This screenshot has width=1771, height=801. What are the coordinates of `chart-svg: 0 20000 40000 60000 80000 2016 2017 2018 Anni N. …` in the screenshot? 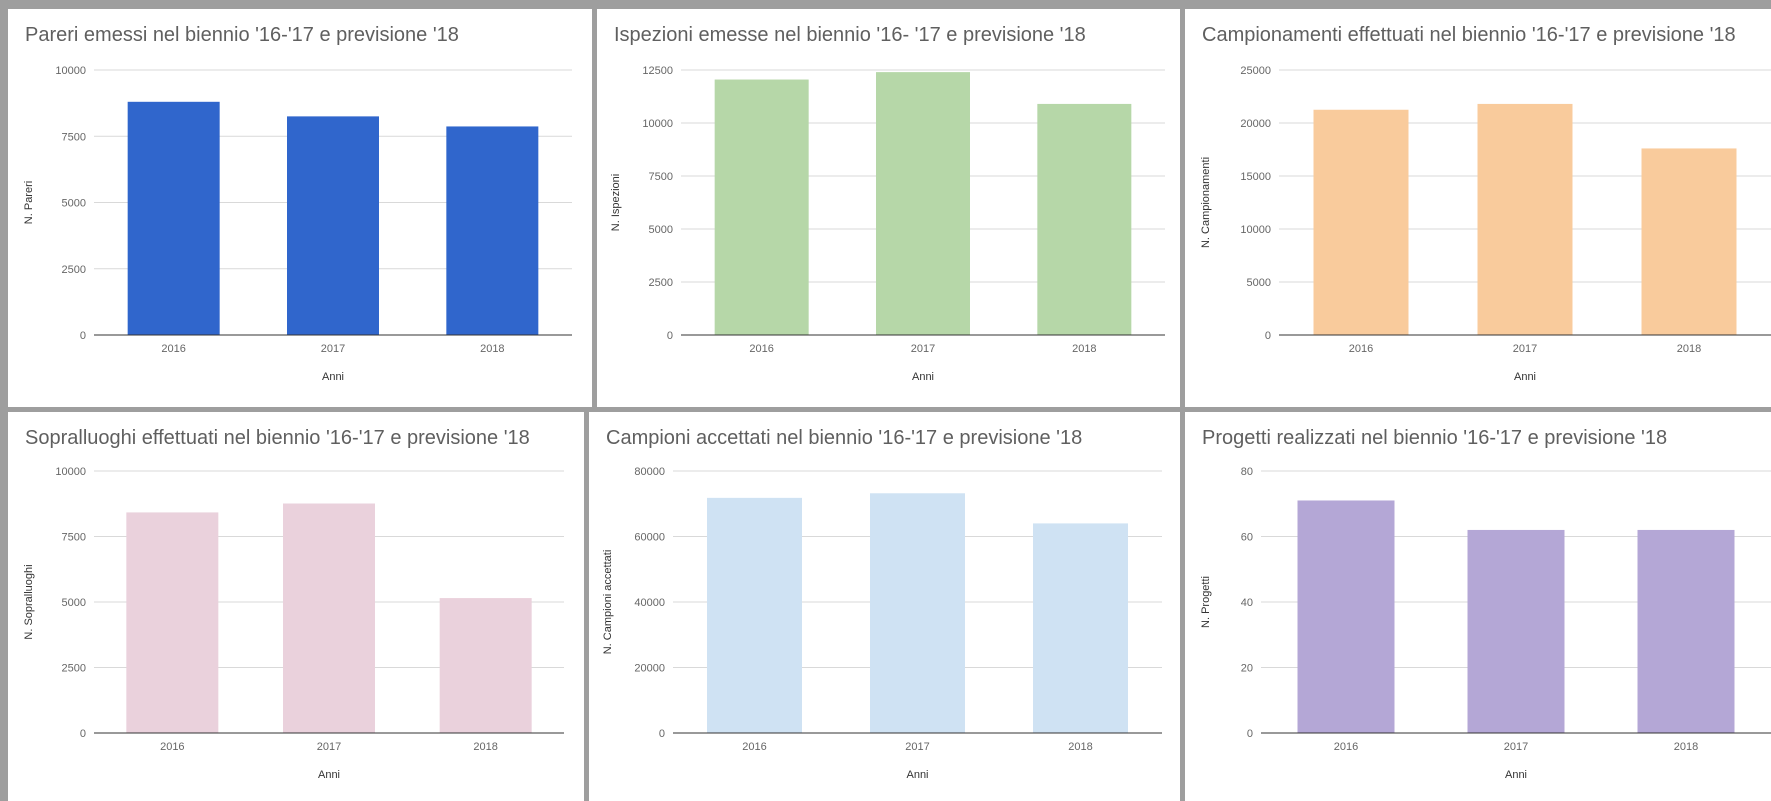 It's located at (882, 623).